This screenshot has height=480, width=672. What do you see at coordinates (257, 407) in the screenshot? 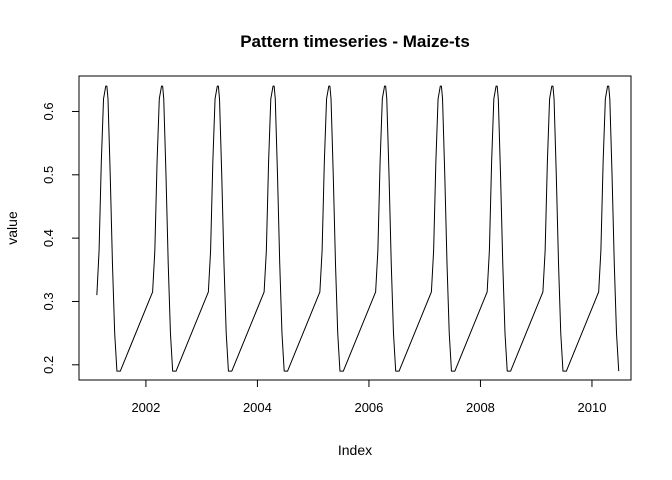
I see `x-tick-label: 2004` at bounding box center [257, 407].